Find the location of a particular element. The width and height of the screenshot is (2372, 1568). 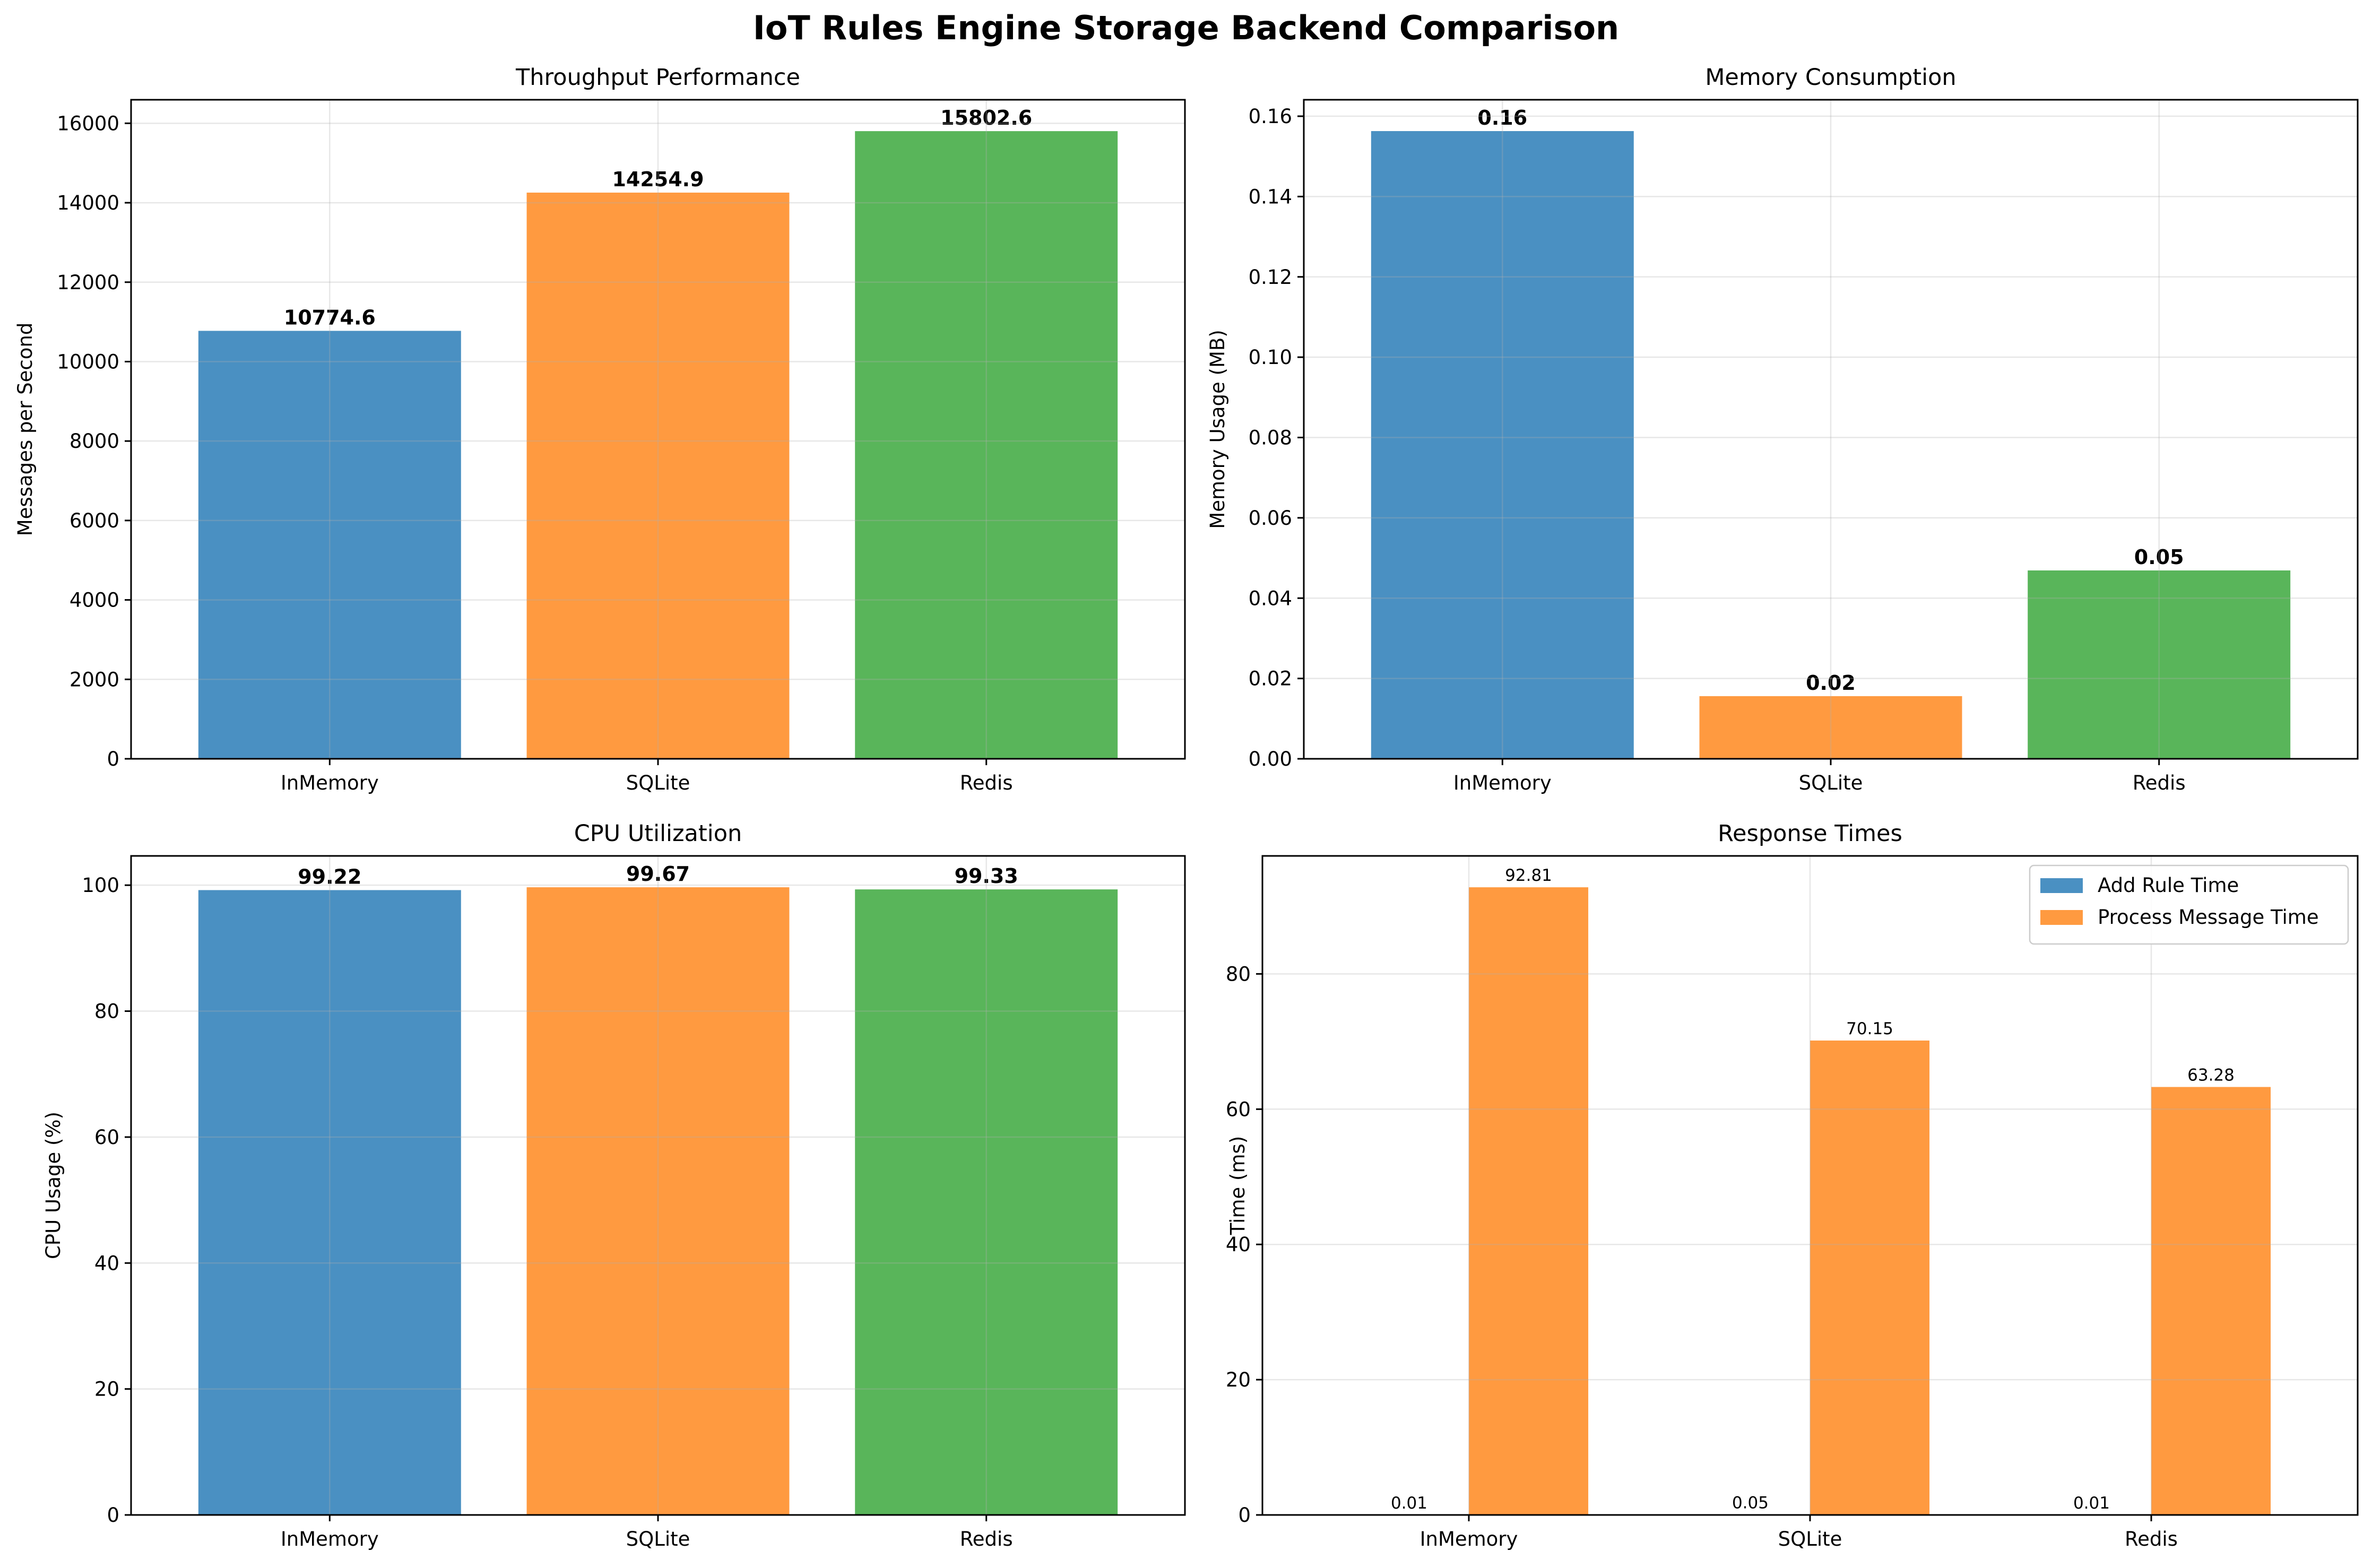

y-tick-label: 100 is located at coordinates (100, 885).